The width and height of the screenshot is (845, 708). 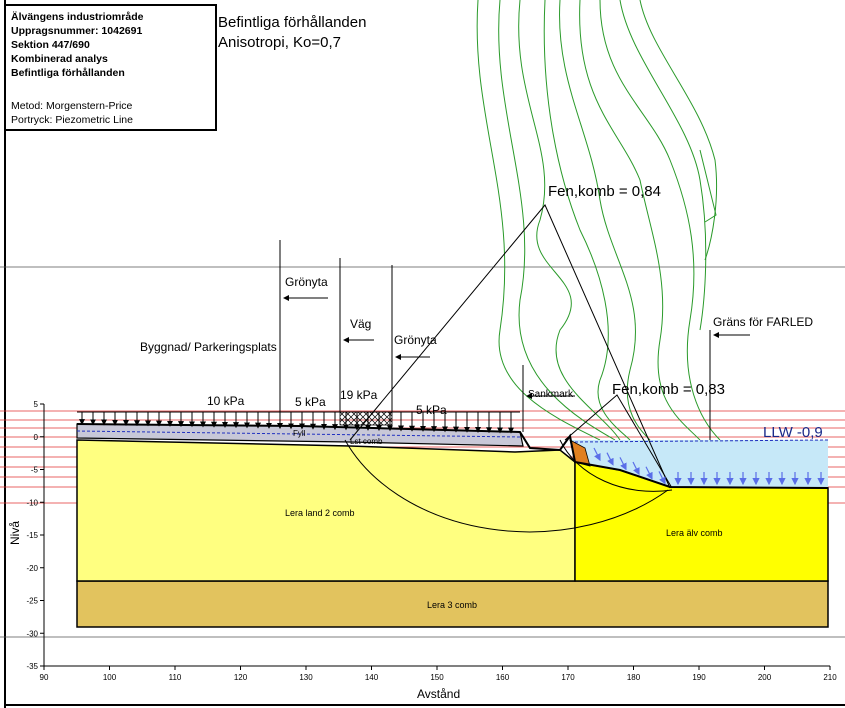 I want to click on x-tick-label: 110, so click(x=175, y=677).